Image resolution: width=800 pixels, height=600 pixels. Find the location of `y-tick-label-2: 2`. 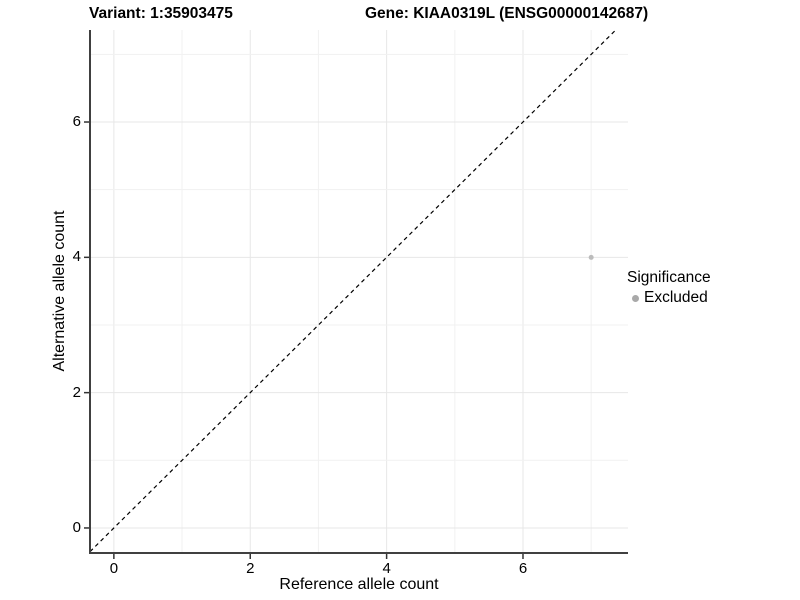

y-tick-label-2: 2 is located at coordinates (76, 392).